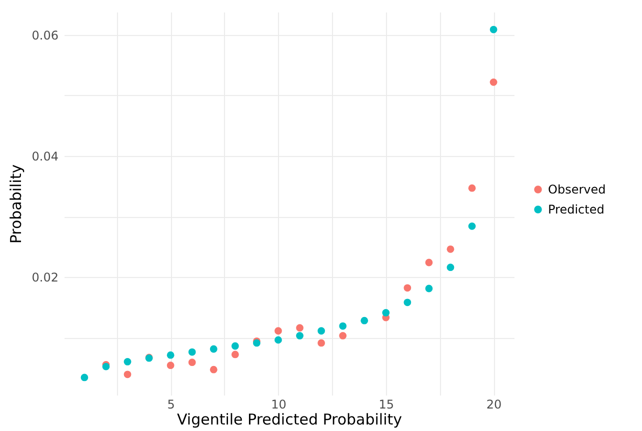  What do you see at coordinates (576, 209) in the screenshot?
I see `legend-label: Predicted` at bounding box center [576, 209].